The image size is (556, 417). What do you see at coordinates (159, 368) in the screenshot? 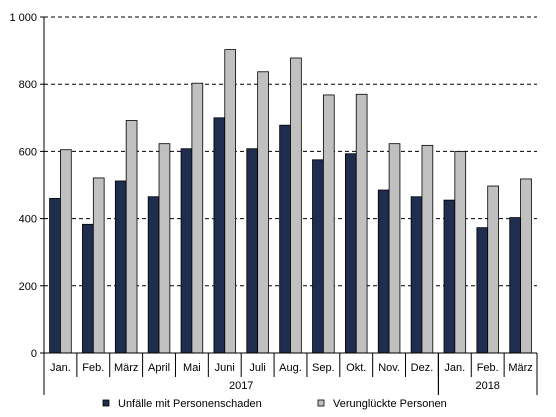
I see `x-tick-label: April` at bounding box center [159, 368].